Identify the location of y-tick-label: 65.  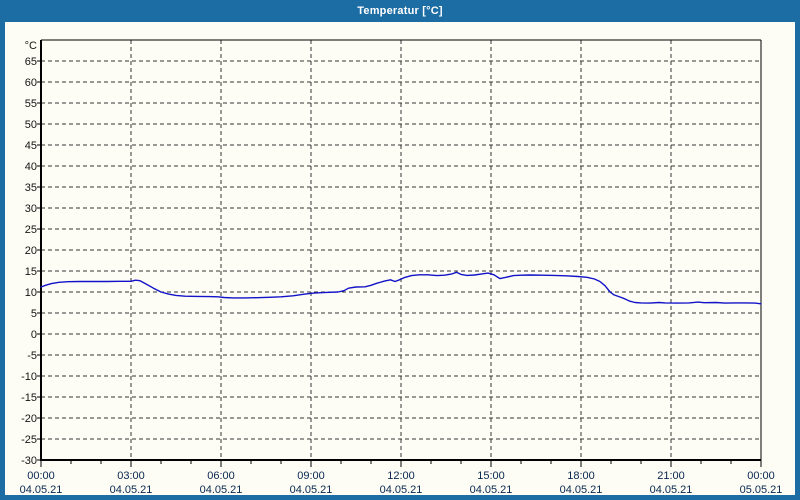
(31, 62).